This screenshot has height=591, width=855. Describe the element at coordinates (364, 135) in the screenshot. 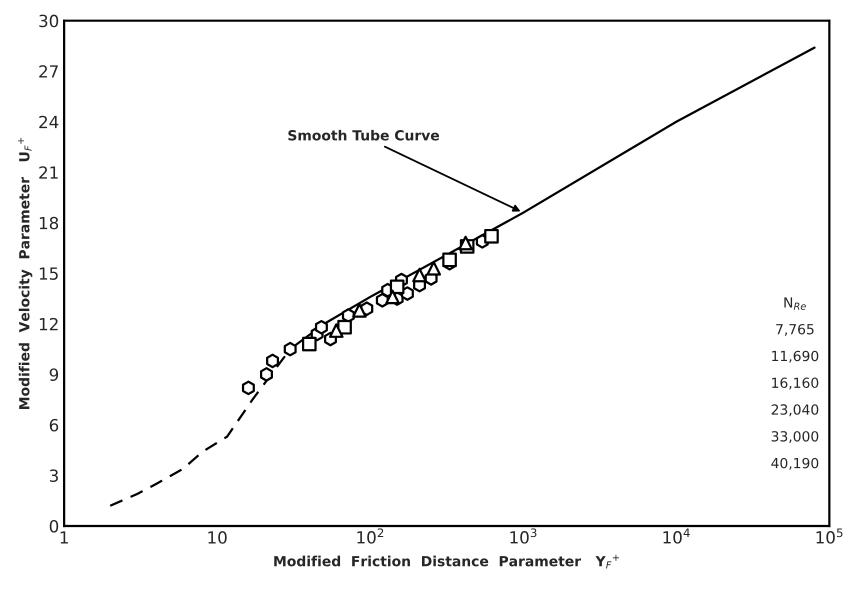

I see `annotation: Smooth Tube Curve` at that location.